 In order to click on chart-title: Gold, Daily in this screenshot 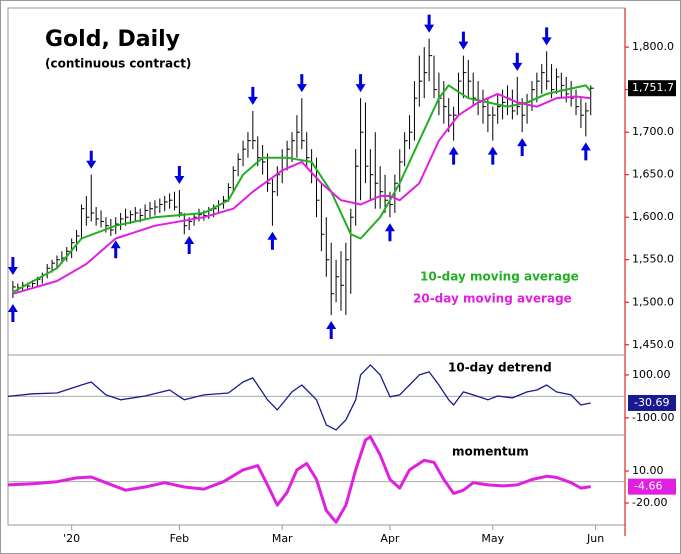, I will do `click(112, 39)`.